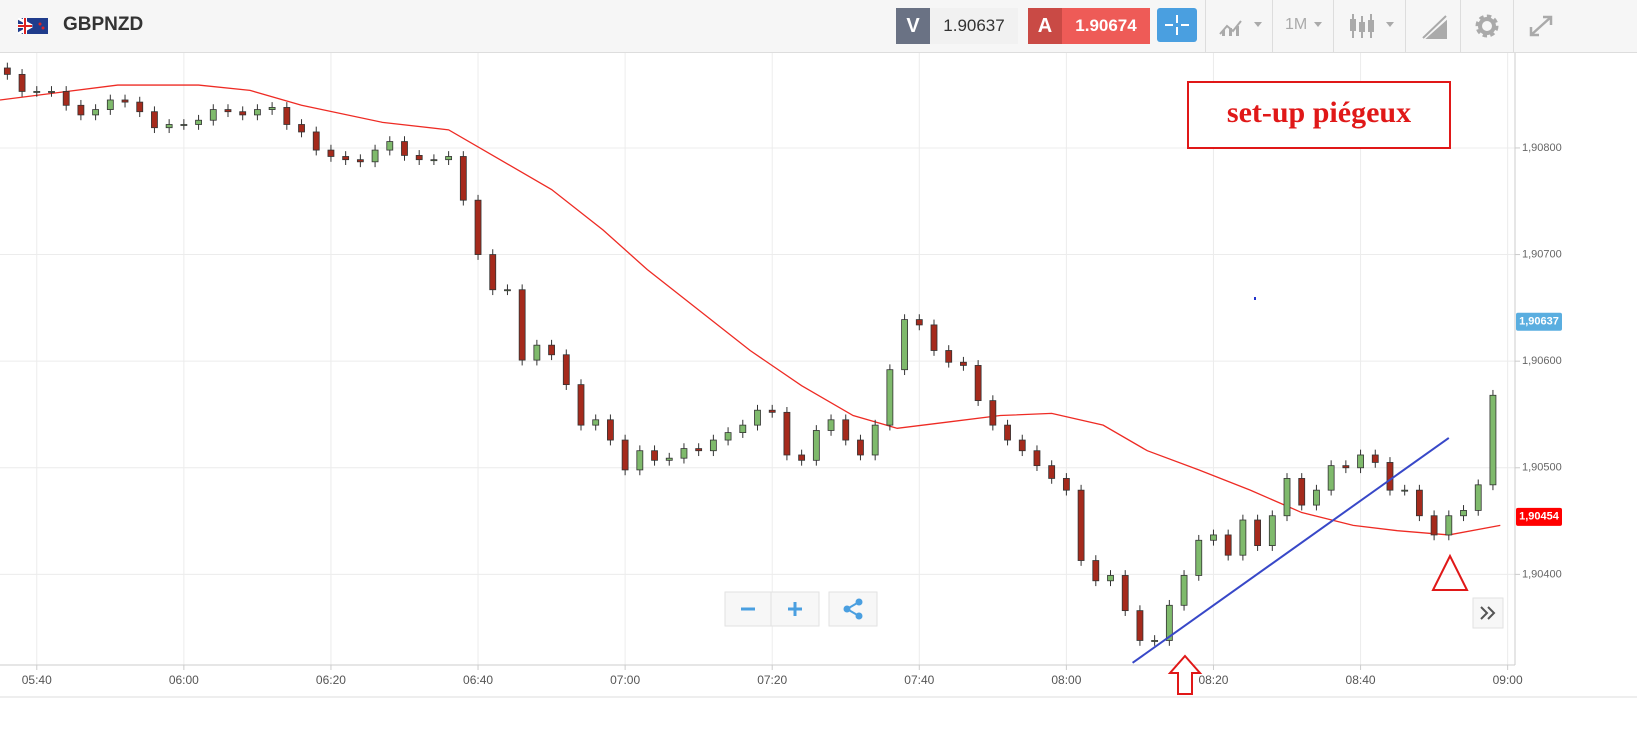 The height and width of the screenshot is (729, 1637). What do you see at coordinates (818, 26) in the screenshot?
I see `header: GBPNZD V 1.90637 A 1.90674 1M` at bounding box center [818, 26].